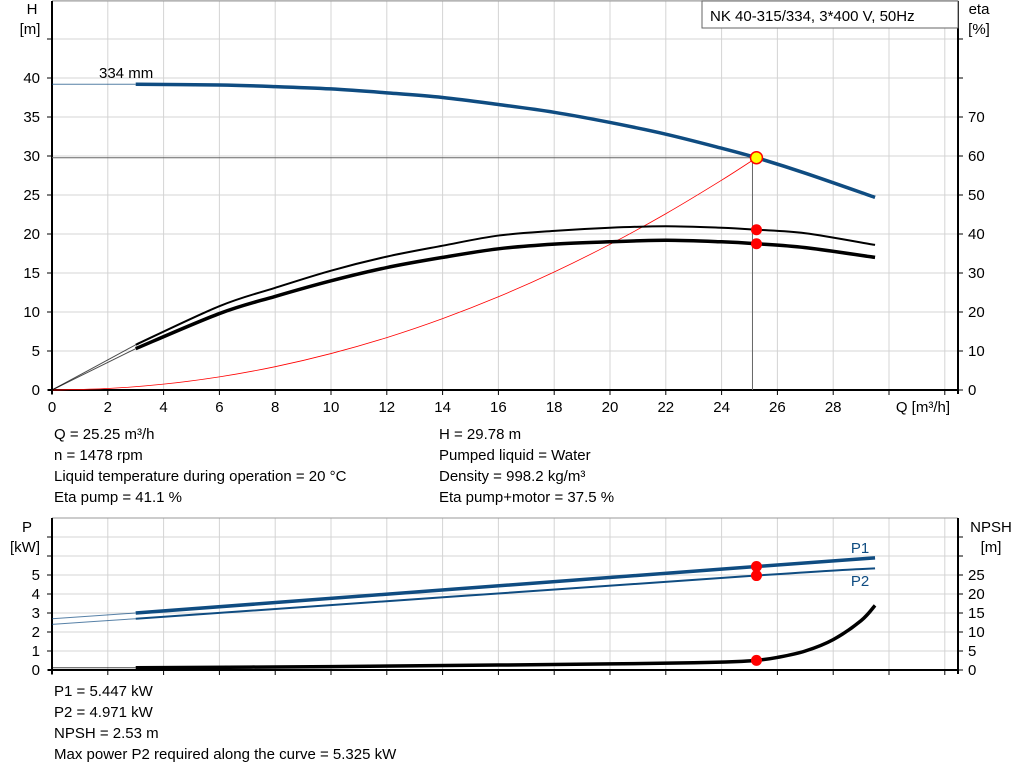  I want to click on eta-pump-duty-marker, so click(756, 230).